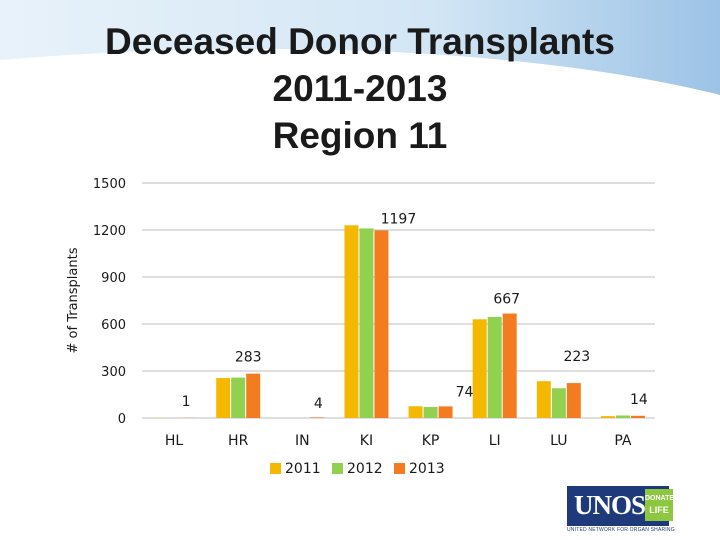 Image resolution: width=720 pixels, height=540 pixels. I want to click on bar-hr-2011, so click(223, 398).